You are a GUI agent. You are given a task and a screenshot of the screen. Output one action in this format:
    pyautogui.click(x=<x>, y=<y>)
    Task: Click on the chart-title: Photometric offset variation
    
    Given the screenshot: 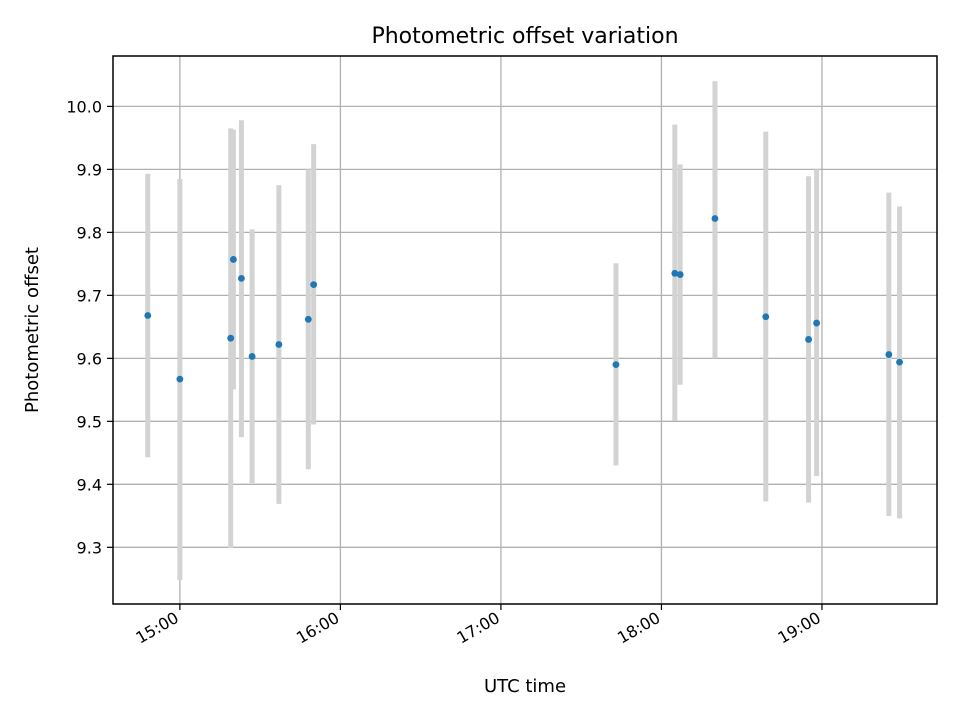 What is the action you would take?
    pyautogui.click(x=524, y=36)
    